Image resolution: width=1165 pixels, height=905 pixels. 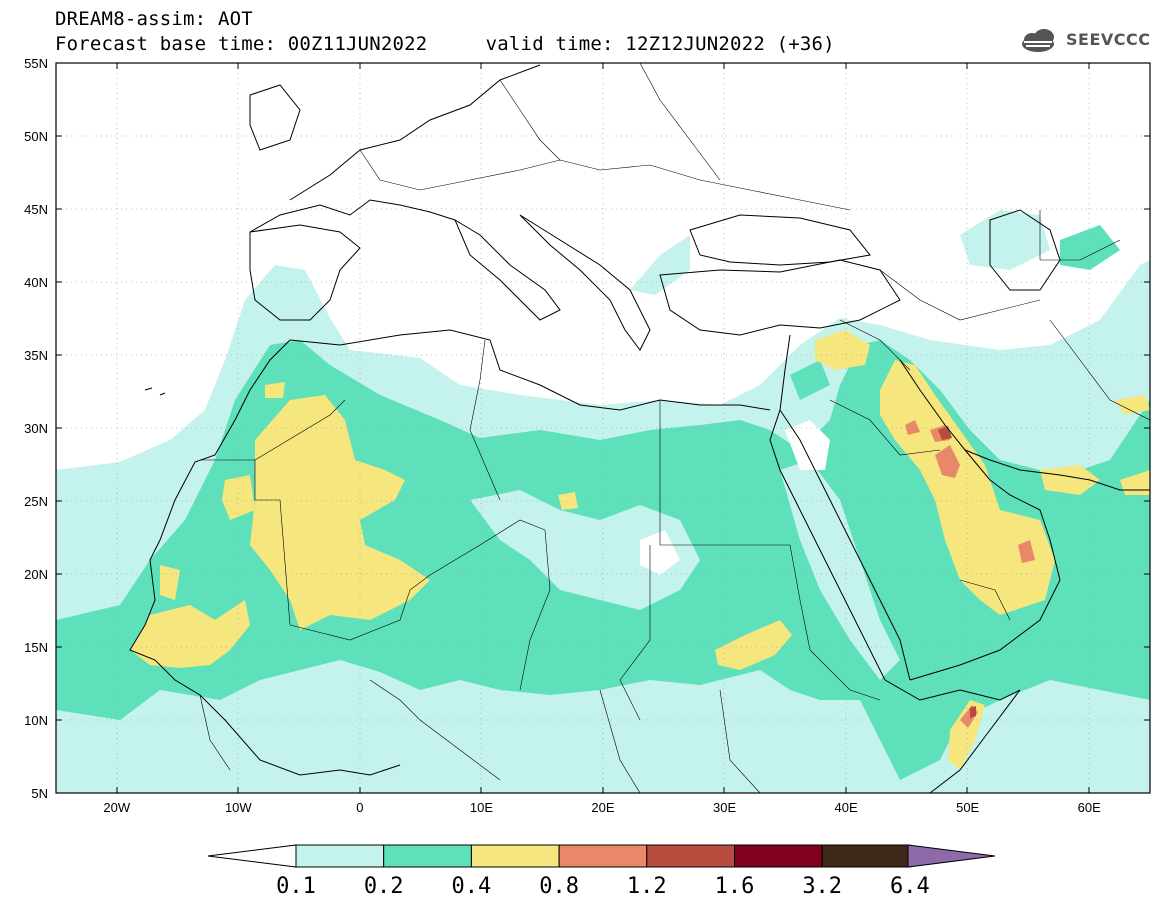 I want to click on lat-tick-label: 20N, so click(x=36, y=574).